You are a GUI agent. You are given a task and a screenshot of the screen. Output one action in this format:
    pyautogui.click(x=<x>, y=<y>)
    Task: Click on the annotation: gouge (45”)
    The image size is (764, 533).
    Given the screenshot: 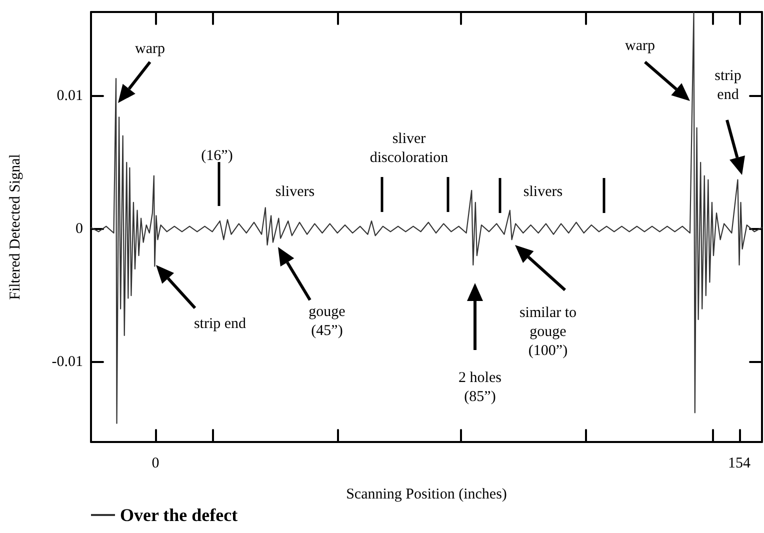 What is the action you would take?
    pyautogui.click(x=327, y=321)
    